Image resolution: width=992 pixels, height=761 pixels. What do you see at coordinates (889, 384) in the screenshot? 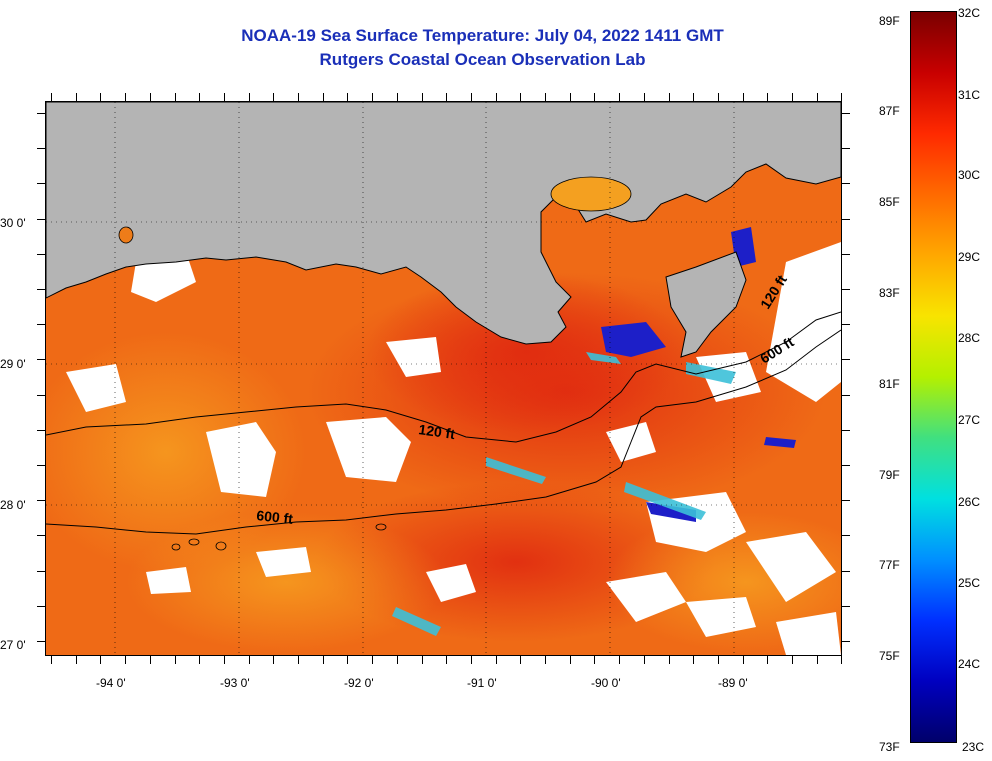
I see `colorbar-label-f: 81F` at bounding box center [889, 384].